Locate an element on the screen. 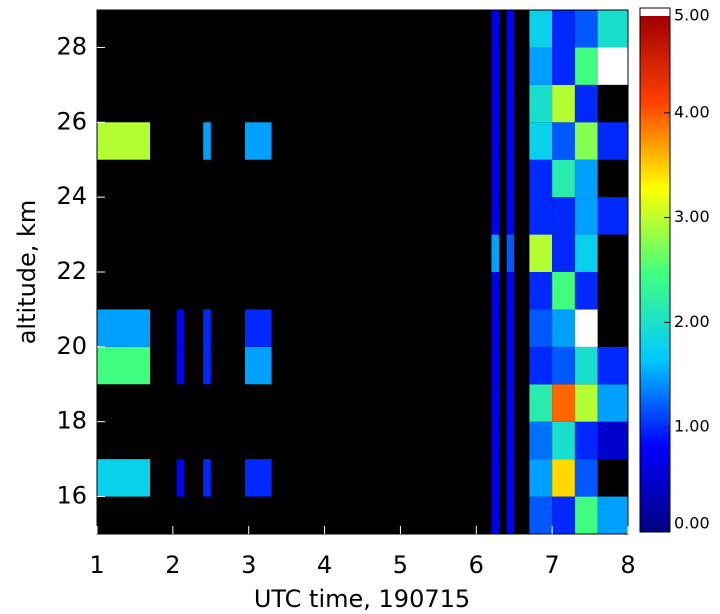  y-tick-label: 16 is located at coordinates (71, 496).